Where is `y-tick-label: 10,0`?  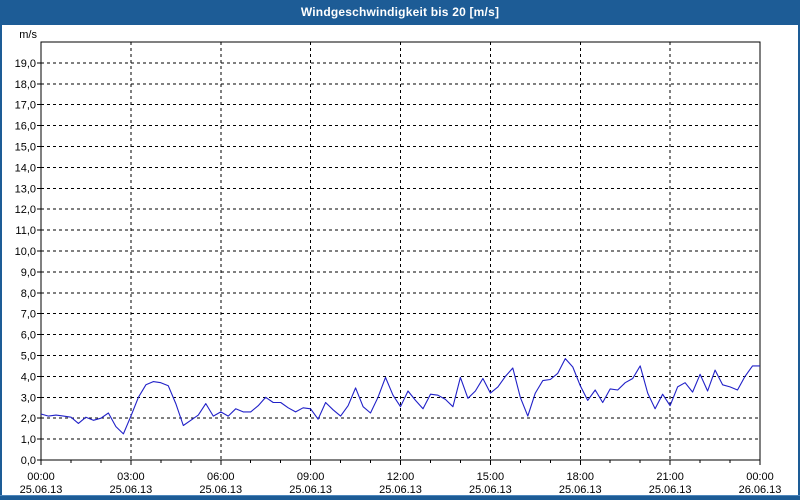
y-tick-label: 10,0 is located at coordinates (25, 252).